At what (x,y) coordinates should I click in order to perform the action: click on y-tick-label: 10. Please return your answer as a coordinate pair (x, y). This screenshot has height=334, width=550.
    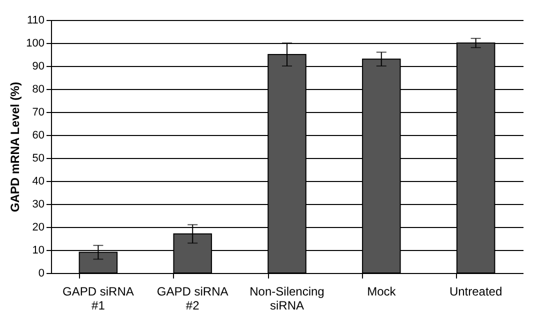
    Looking at the image, I should click on (38, 250).